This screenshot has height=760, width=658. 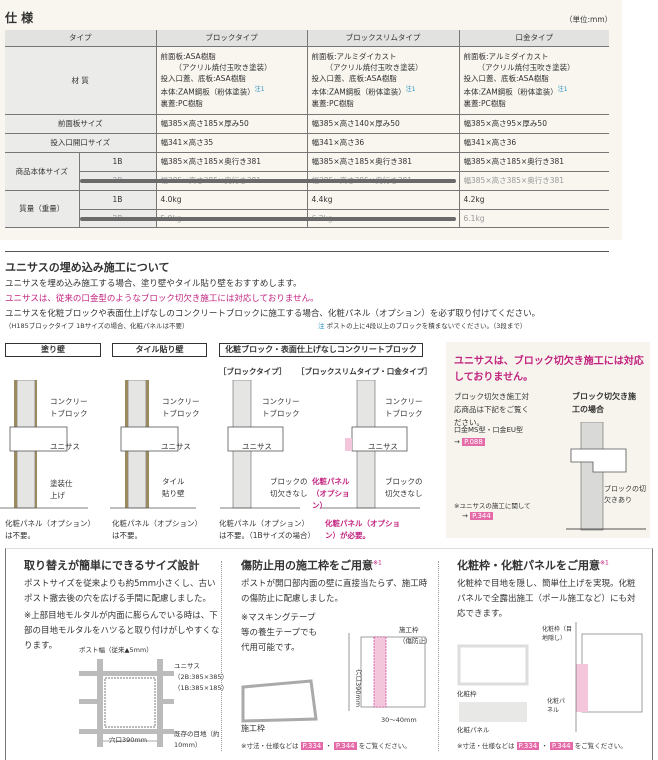 I want to click on panel-images, so click(x=493, y=683).